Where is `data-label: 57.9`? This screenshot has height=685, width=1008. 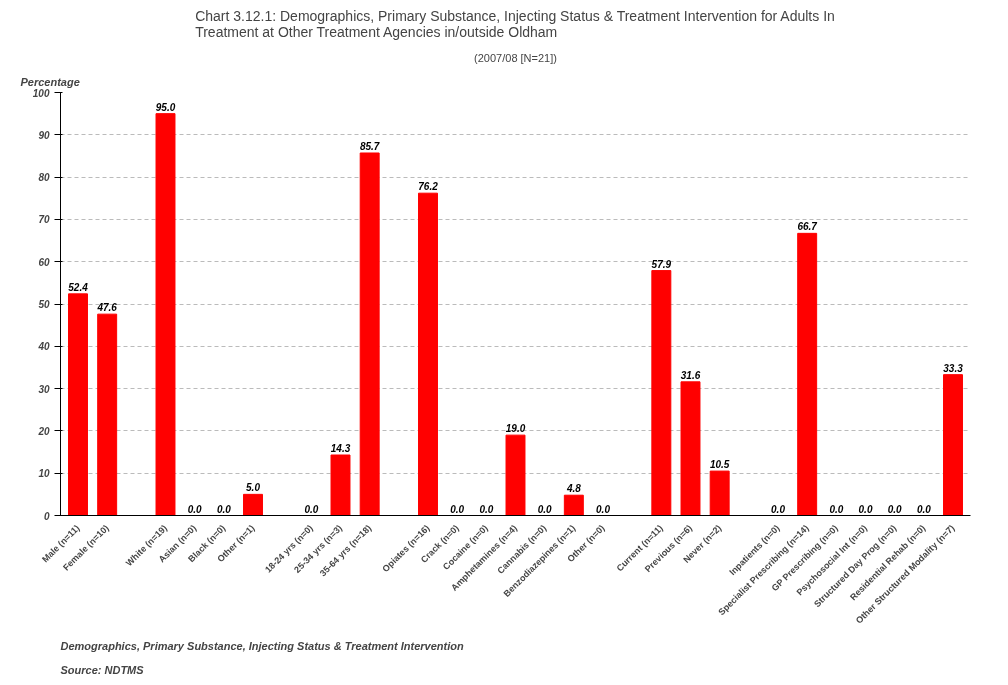 data-label: 57.9 is located at coordinates (661, 264).